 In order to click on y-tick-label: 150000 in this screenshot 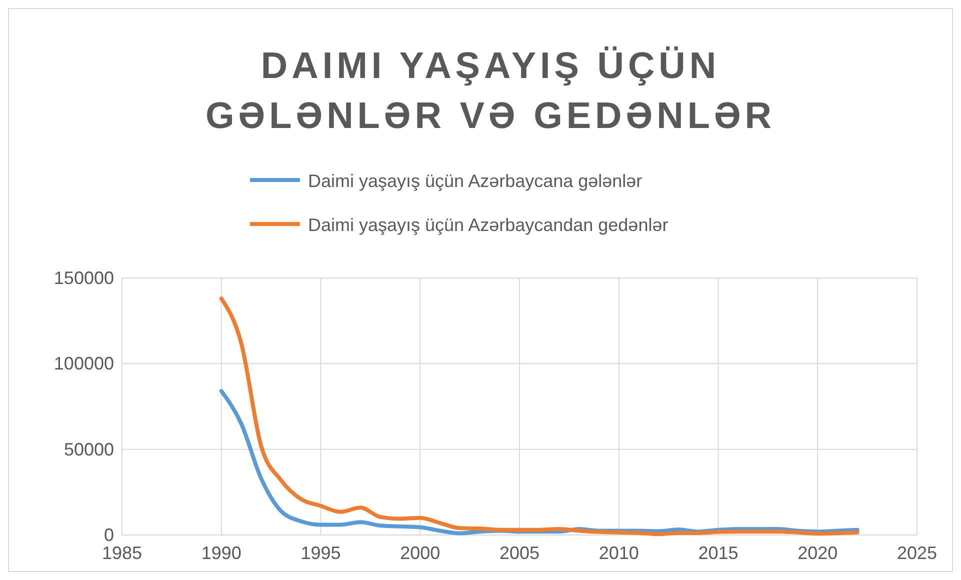, I will do `click(84, 278)`.